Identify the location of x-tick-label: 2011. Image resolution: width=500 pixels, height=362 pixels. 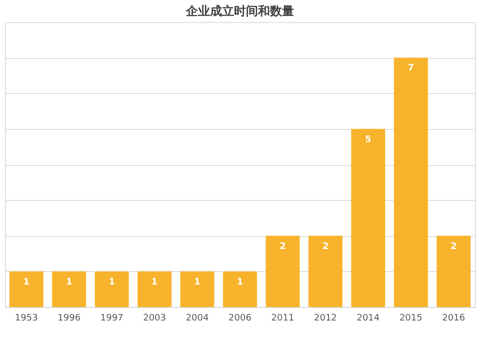
(282, 319).